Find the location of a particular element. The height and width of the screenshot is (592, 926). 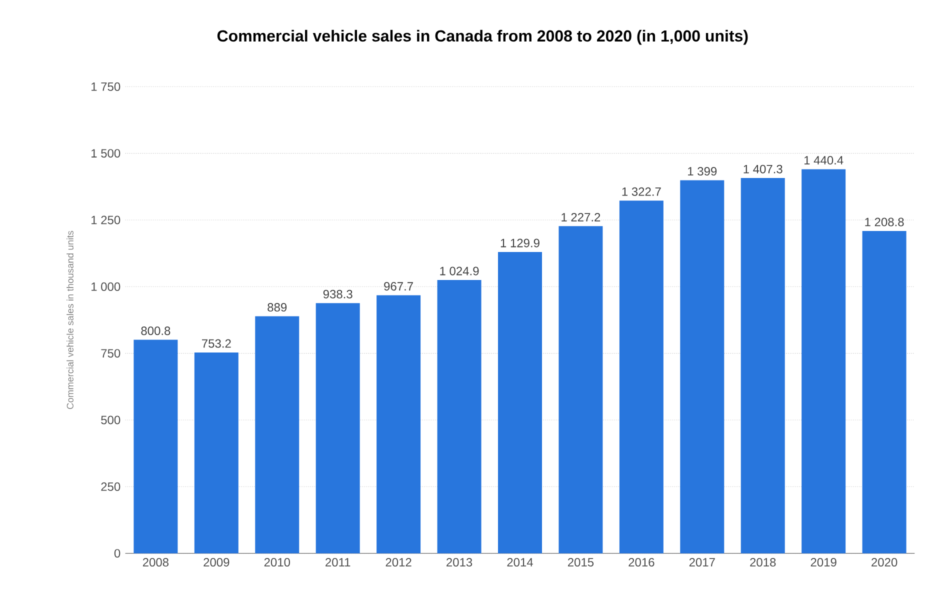

data-label: 1 208.8 is located at coordinates (884, 222).